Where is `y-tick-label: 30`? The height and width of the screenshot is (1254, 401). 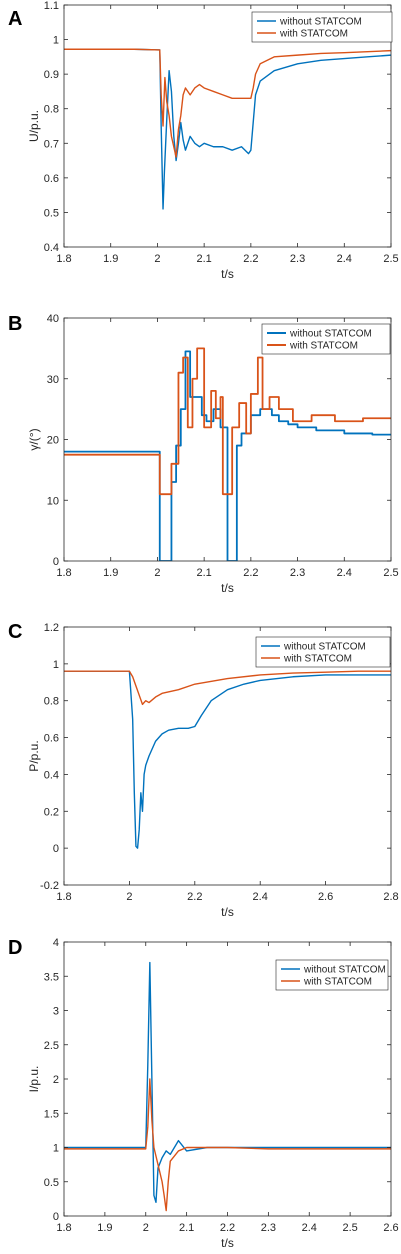 y-tick-label: 30 is located at coordinates (53, 380).